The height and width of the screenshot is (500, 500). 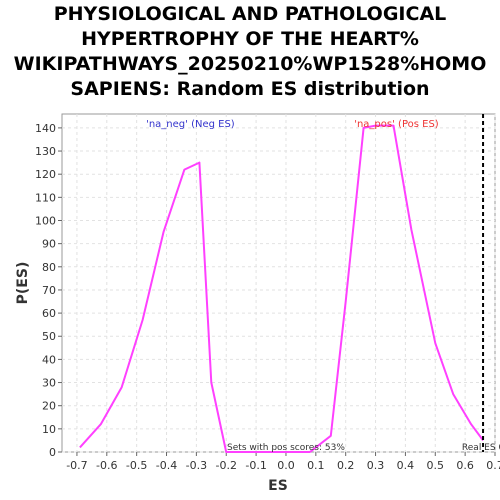 What do you see at coordinates (49, 359) in the screenshot?
I see `y-tick-label: 40` at bounding box center [49, 359].